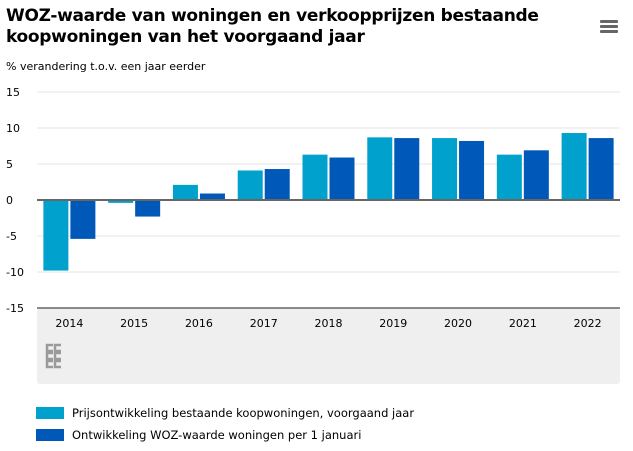 This screenshot has width=633, height=451. I want to click on y-tick-label: 10, so click(13, 128).